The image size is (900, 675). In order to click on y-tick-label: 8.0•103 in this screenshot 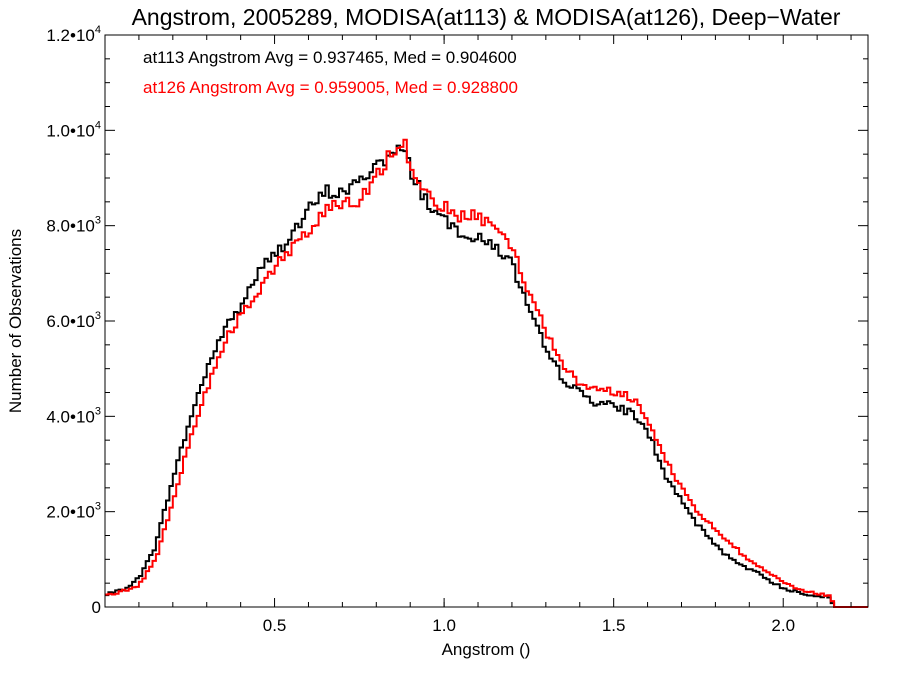, I will do `click(73, 225)`.